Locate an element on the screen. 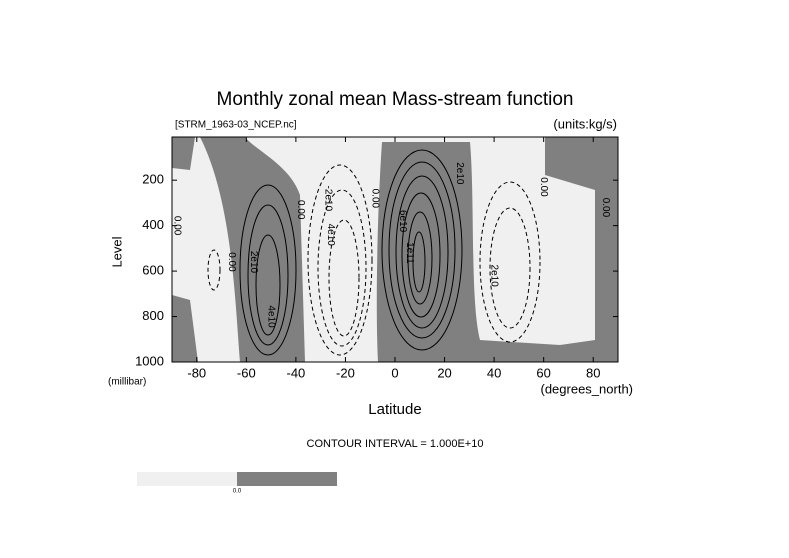 This screenshot has width=789, height=558. x-tick-label: 60 is located at coordinates (543, 372).